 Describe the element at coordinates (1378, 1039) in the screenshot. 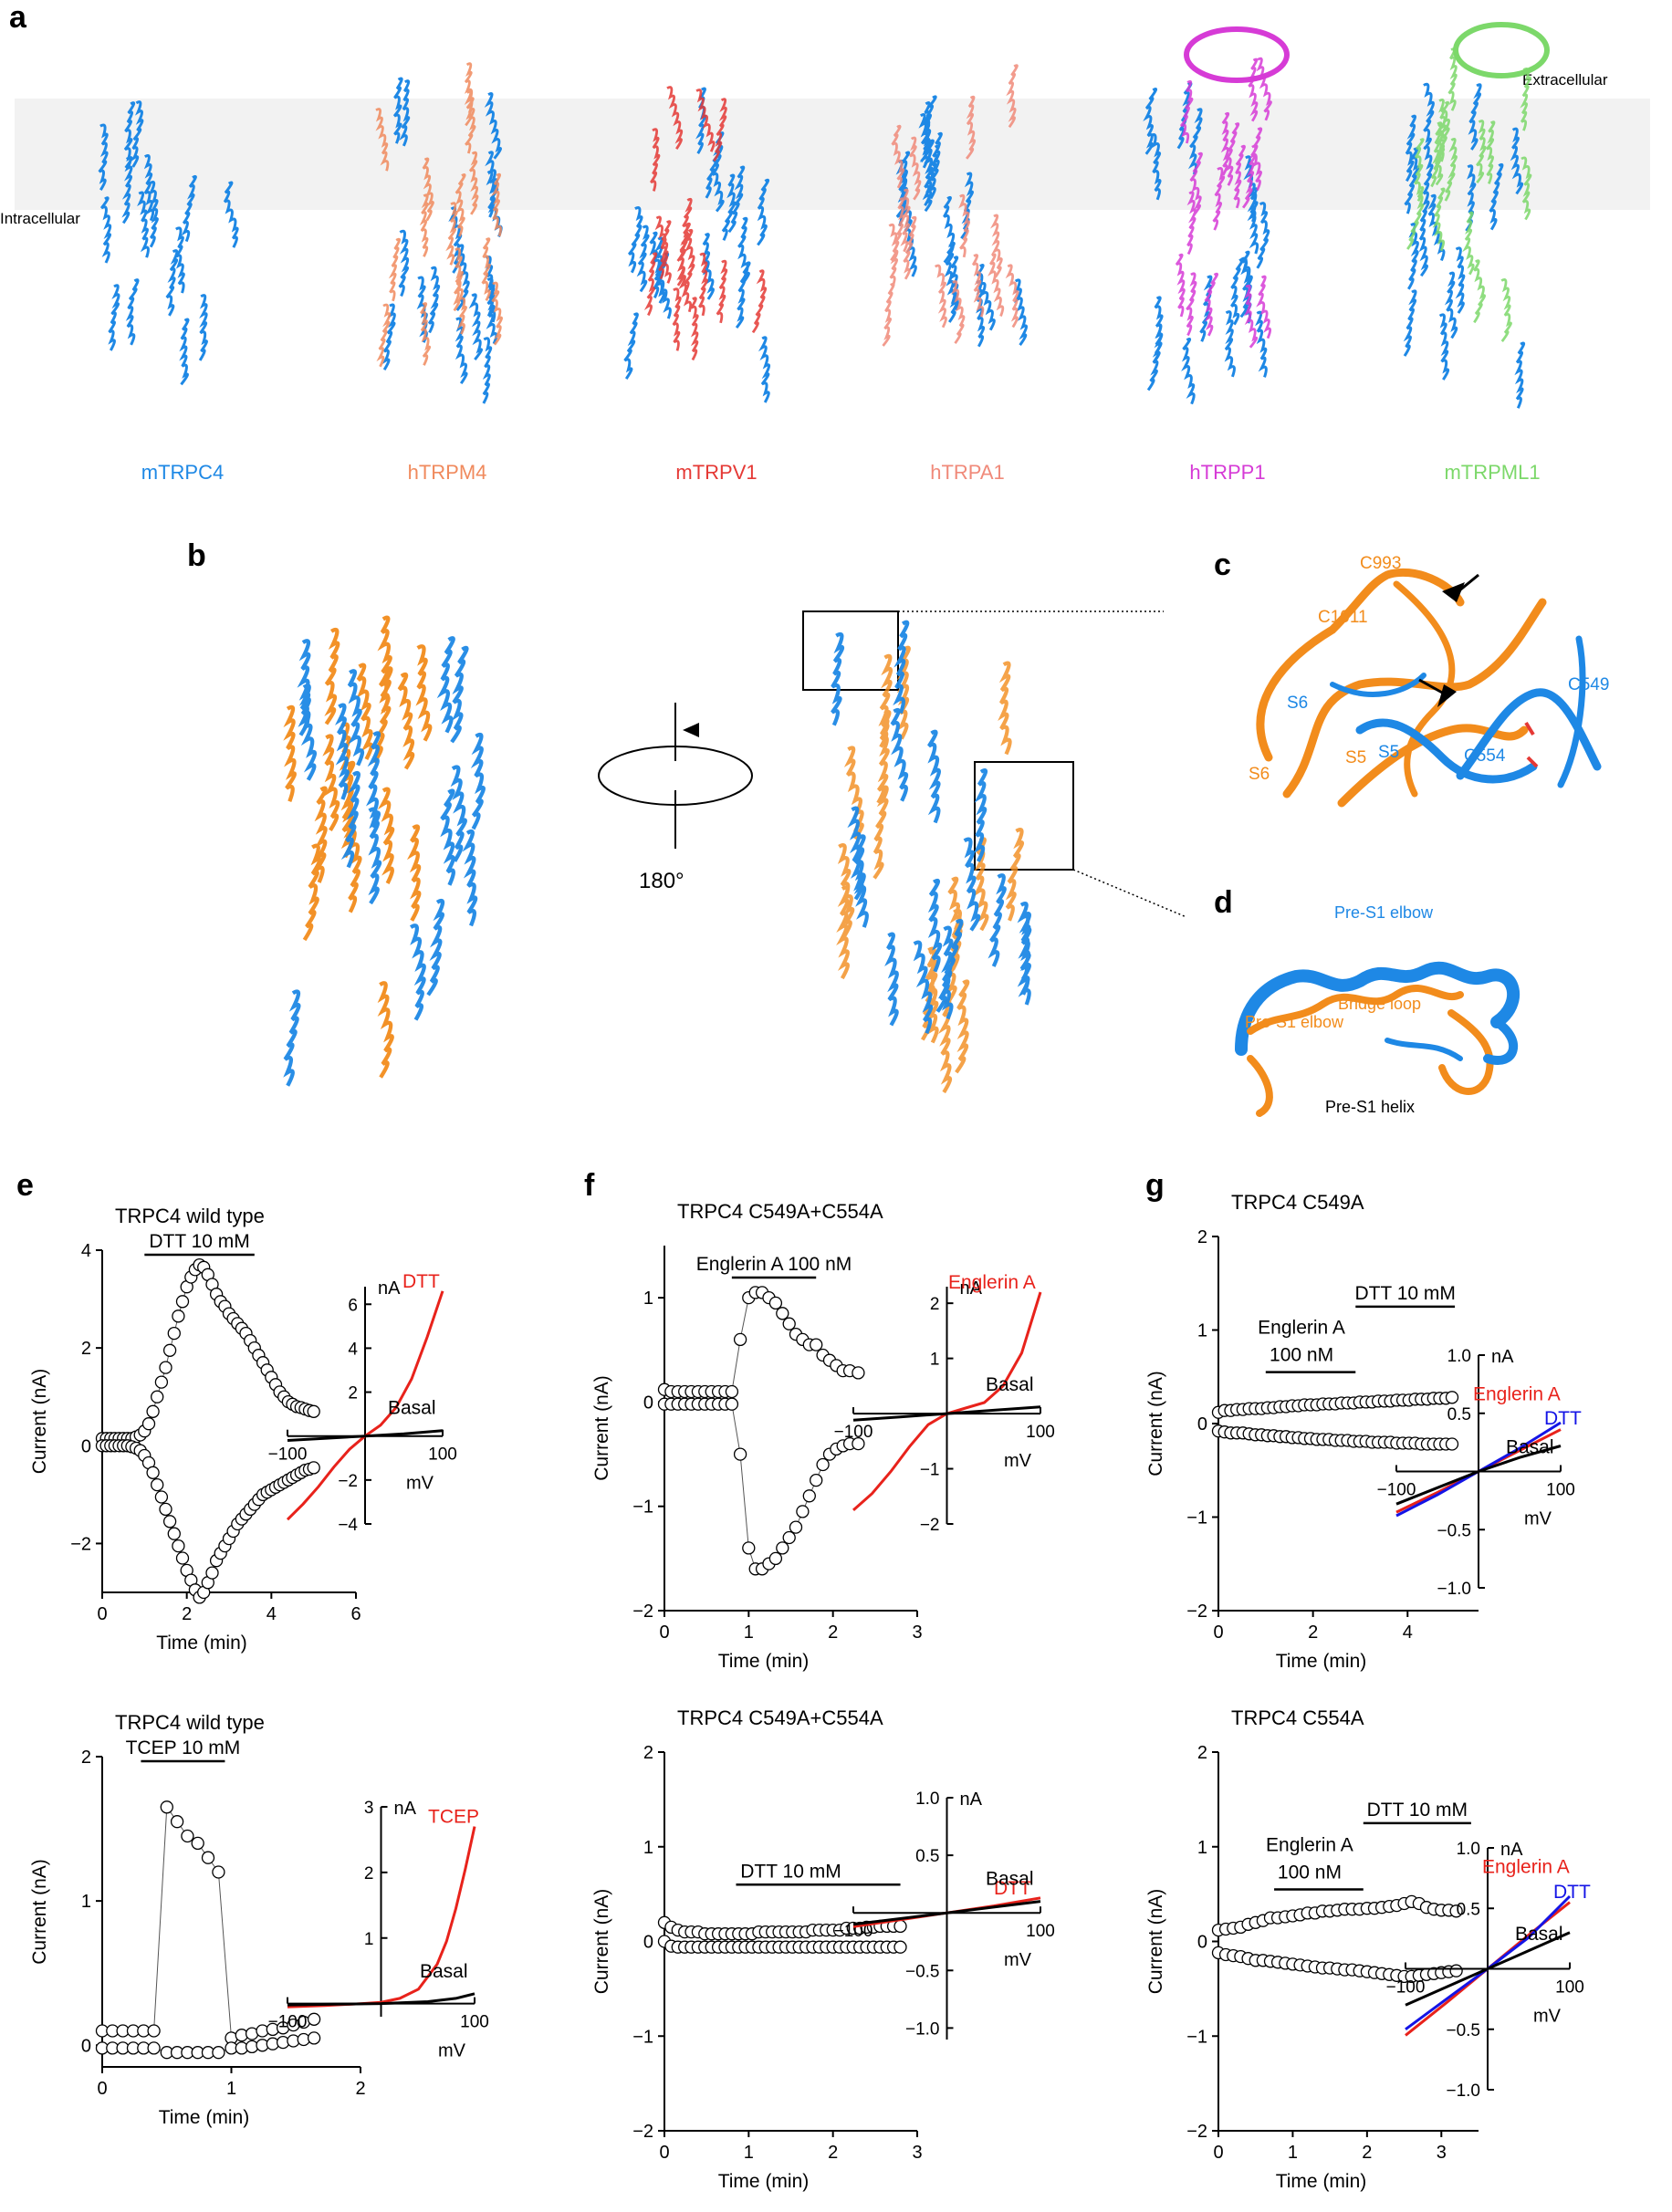

I see `panel-d-detail` at that location.